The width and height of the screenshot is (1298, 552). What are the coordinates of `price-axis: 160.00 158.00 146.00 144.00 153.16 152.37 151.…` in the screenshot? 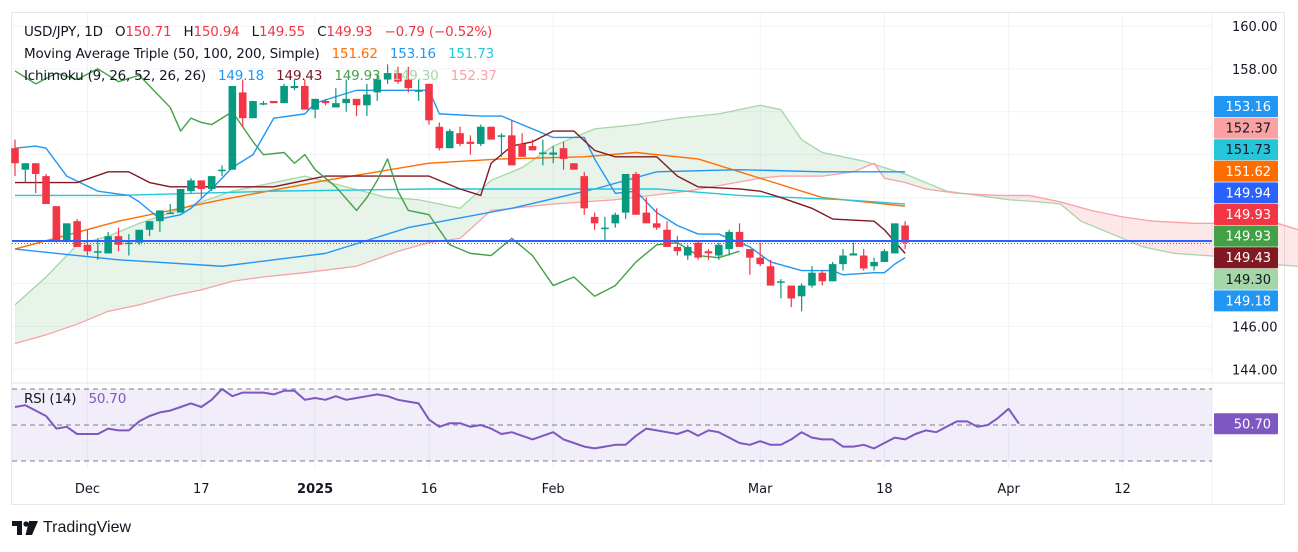 It's located at (1246, 227).